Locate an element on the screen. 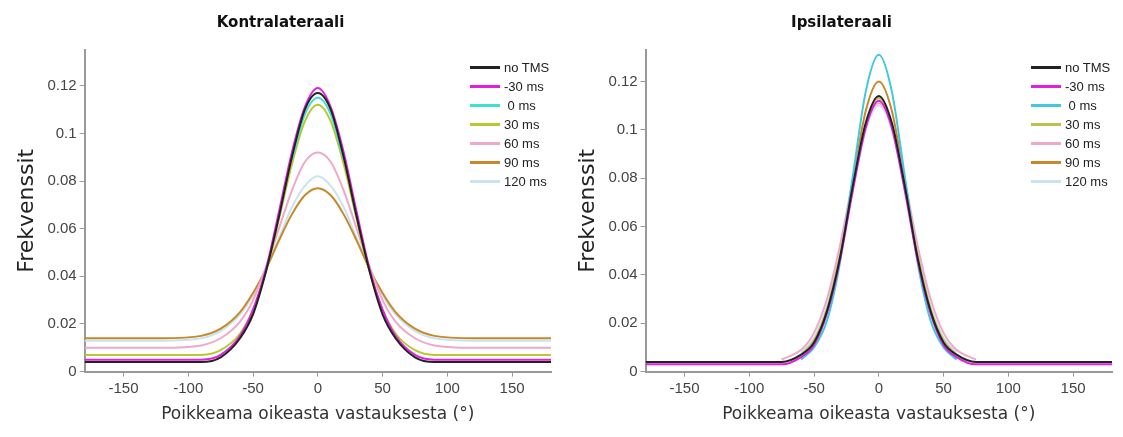 The height and width of the screenshot is (437, 1123). chart-title: Kontralateraali is located at coordinates (280, 21).